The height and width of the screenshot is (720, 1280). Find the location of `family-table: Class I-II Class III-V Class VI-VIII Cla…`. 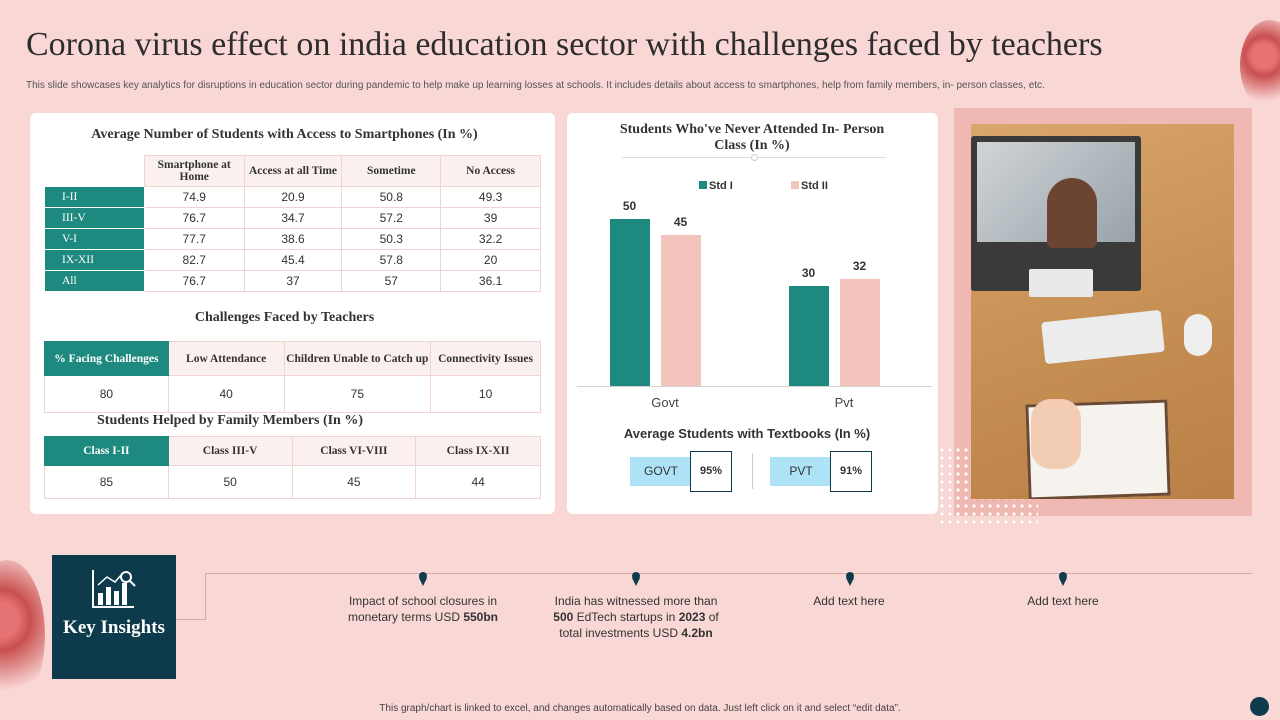

family-table: Class I-II Class III-V Class VI-VIII Cla… is located at coordinates (292, 467).